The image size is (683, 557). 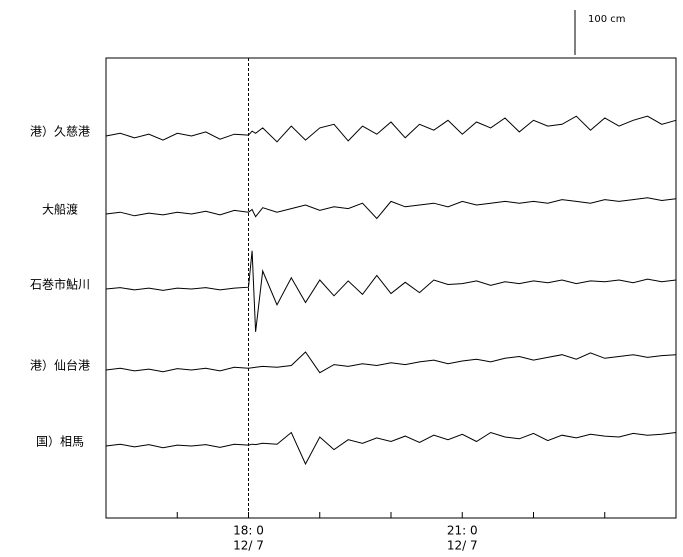 I want to click on series-label: 港）仙台港, so click(x=60, y=365).